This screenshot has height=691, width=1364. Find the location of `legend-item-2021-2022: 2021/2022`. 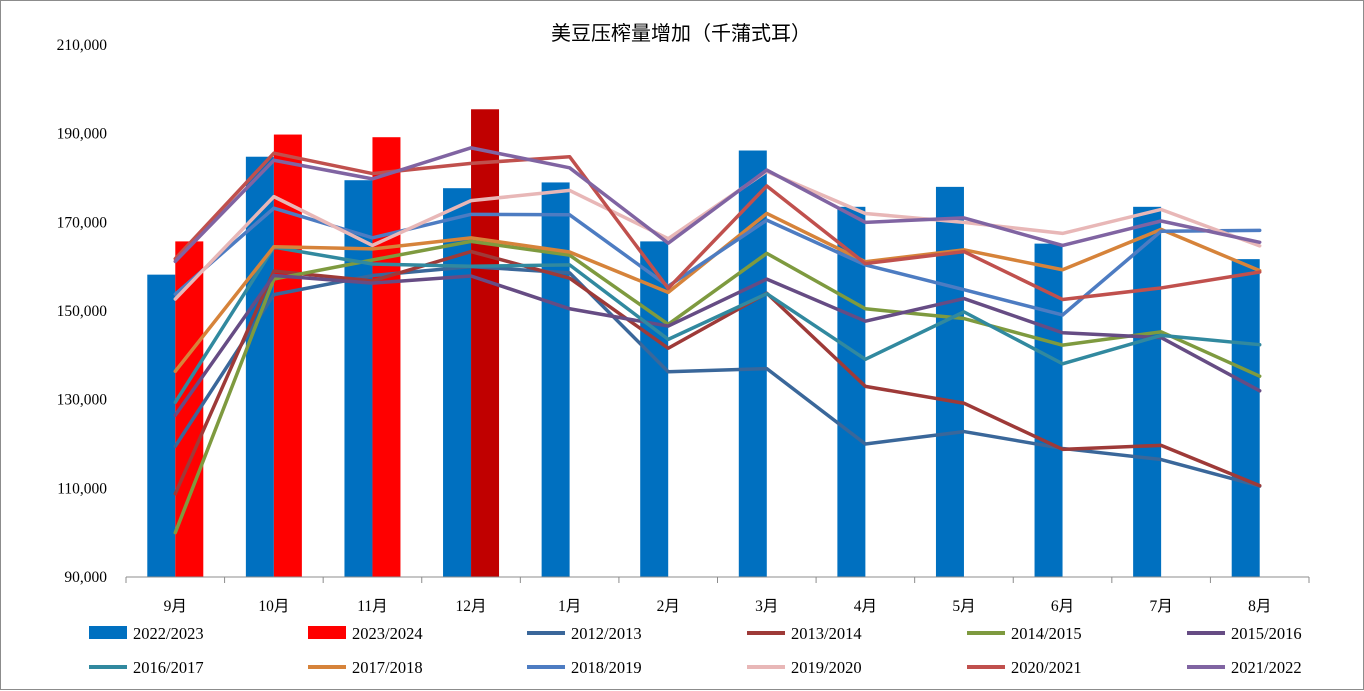

legend-item-2021-2022: 2021/2022 is located at coordinates (1244, 667).